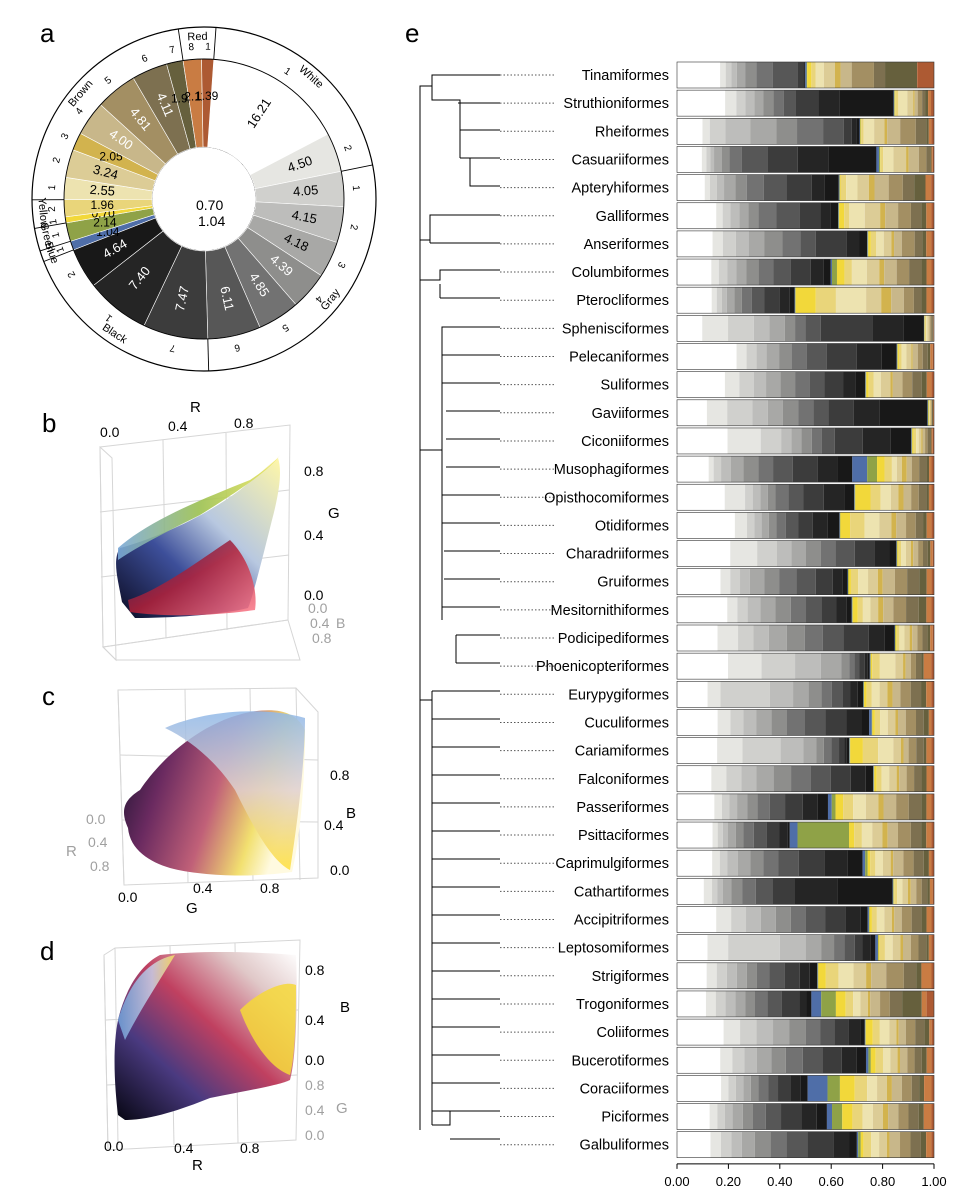 Image resolution: width=972 pixels, height=1200 pixels. What do you see at coordinates (80, 93) in the screenshot?
I see `donut-group-label-brown: Brown` at bounding box center [80, 93].